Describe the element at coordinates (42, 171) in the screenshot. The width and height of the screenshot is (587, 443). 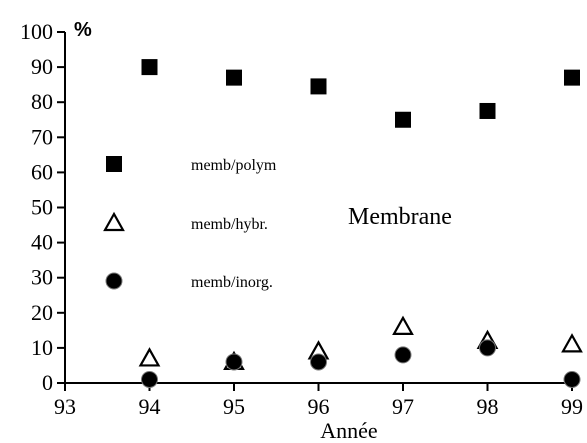
I see `y-tick-label: 60` at that location.